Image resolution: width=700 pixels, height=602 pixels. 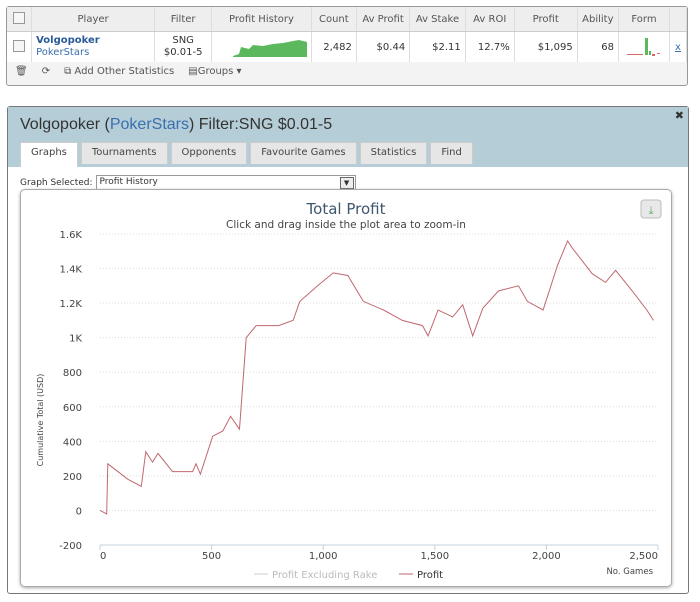 I want to click on x-axis-label: No. Games, so click(x=629, y=572).